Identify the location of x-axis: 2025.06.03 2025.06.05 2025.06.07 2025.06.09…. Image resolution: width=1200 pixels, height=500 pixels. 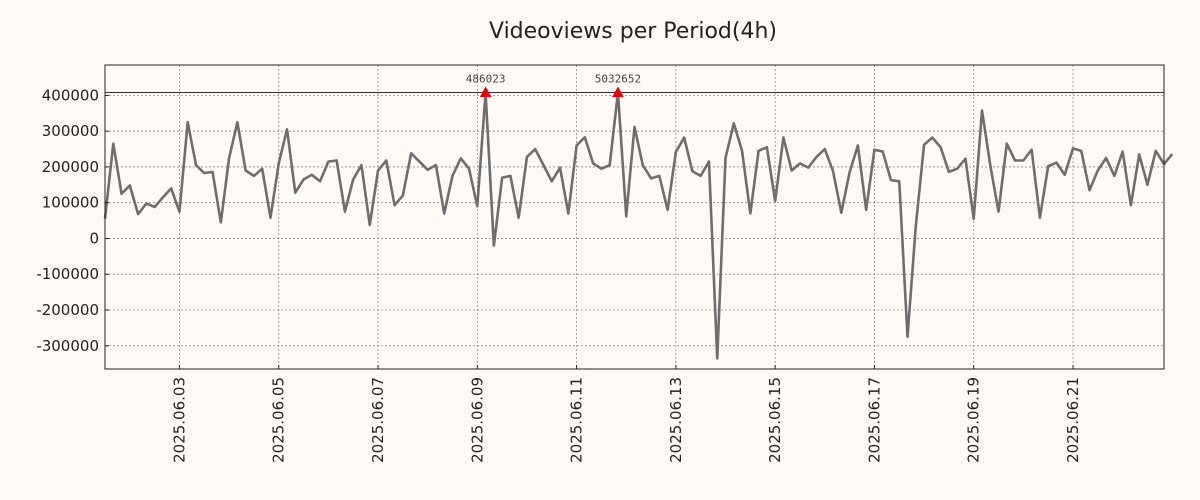
(626, 414).